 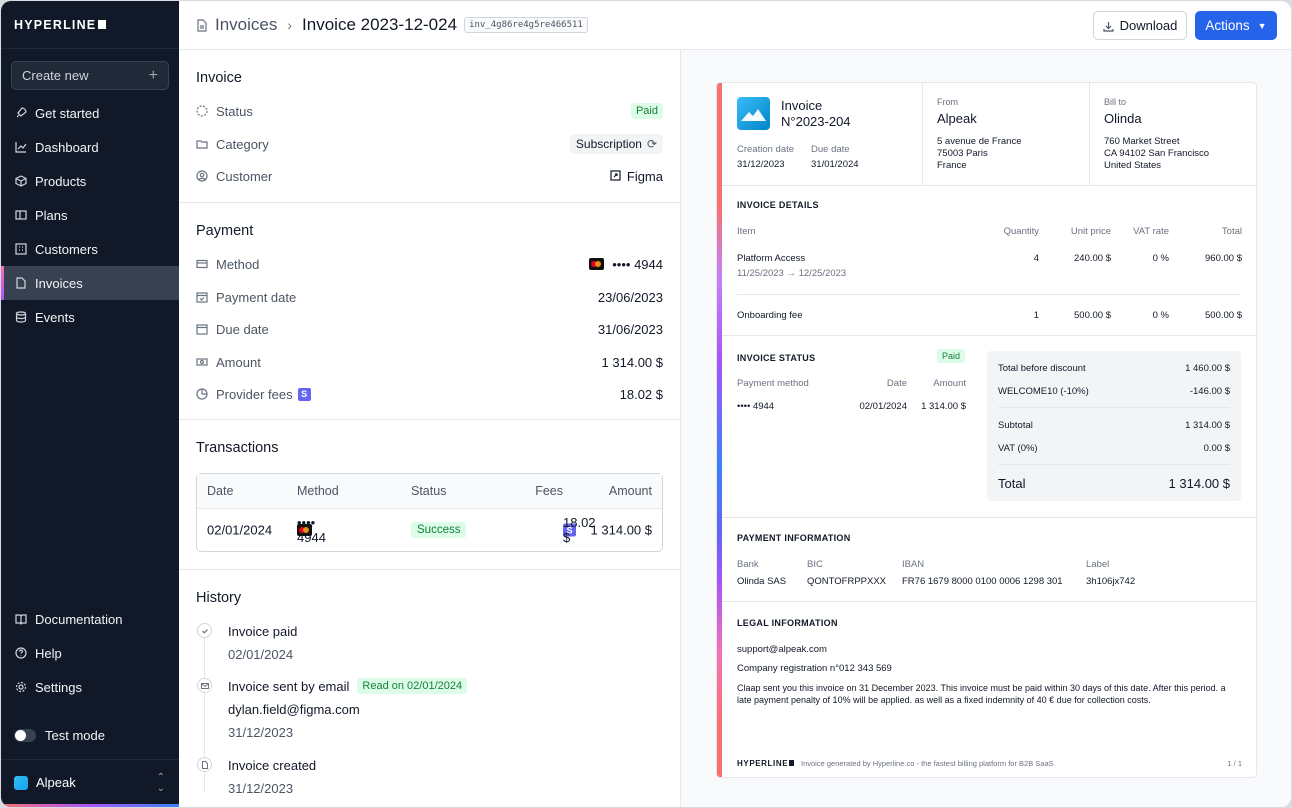 I want to click on book-icon, so click(x=21, y=619).